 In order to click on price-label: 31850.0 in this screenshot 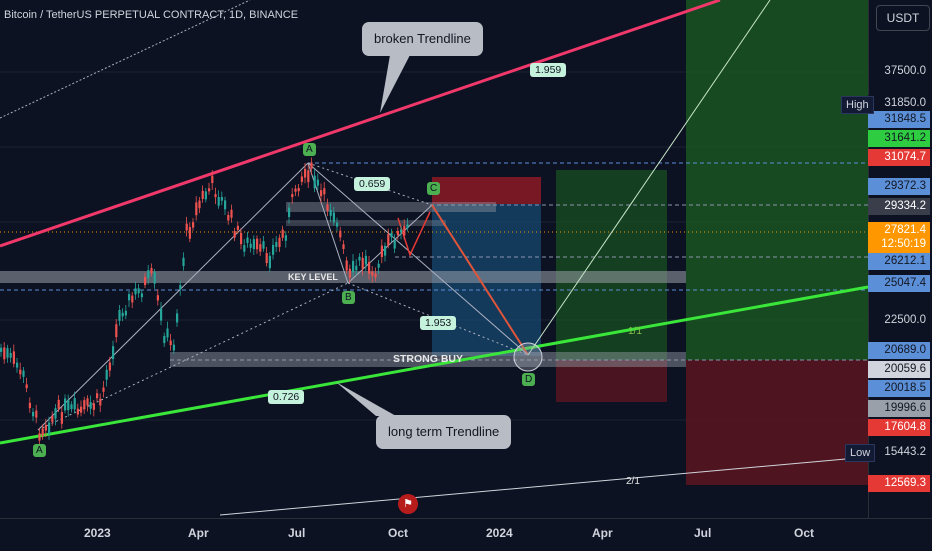, I will do `click(899, 103)`.